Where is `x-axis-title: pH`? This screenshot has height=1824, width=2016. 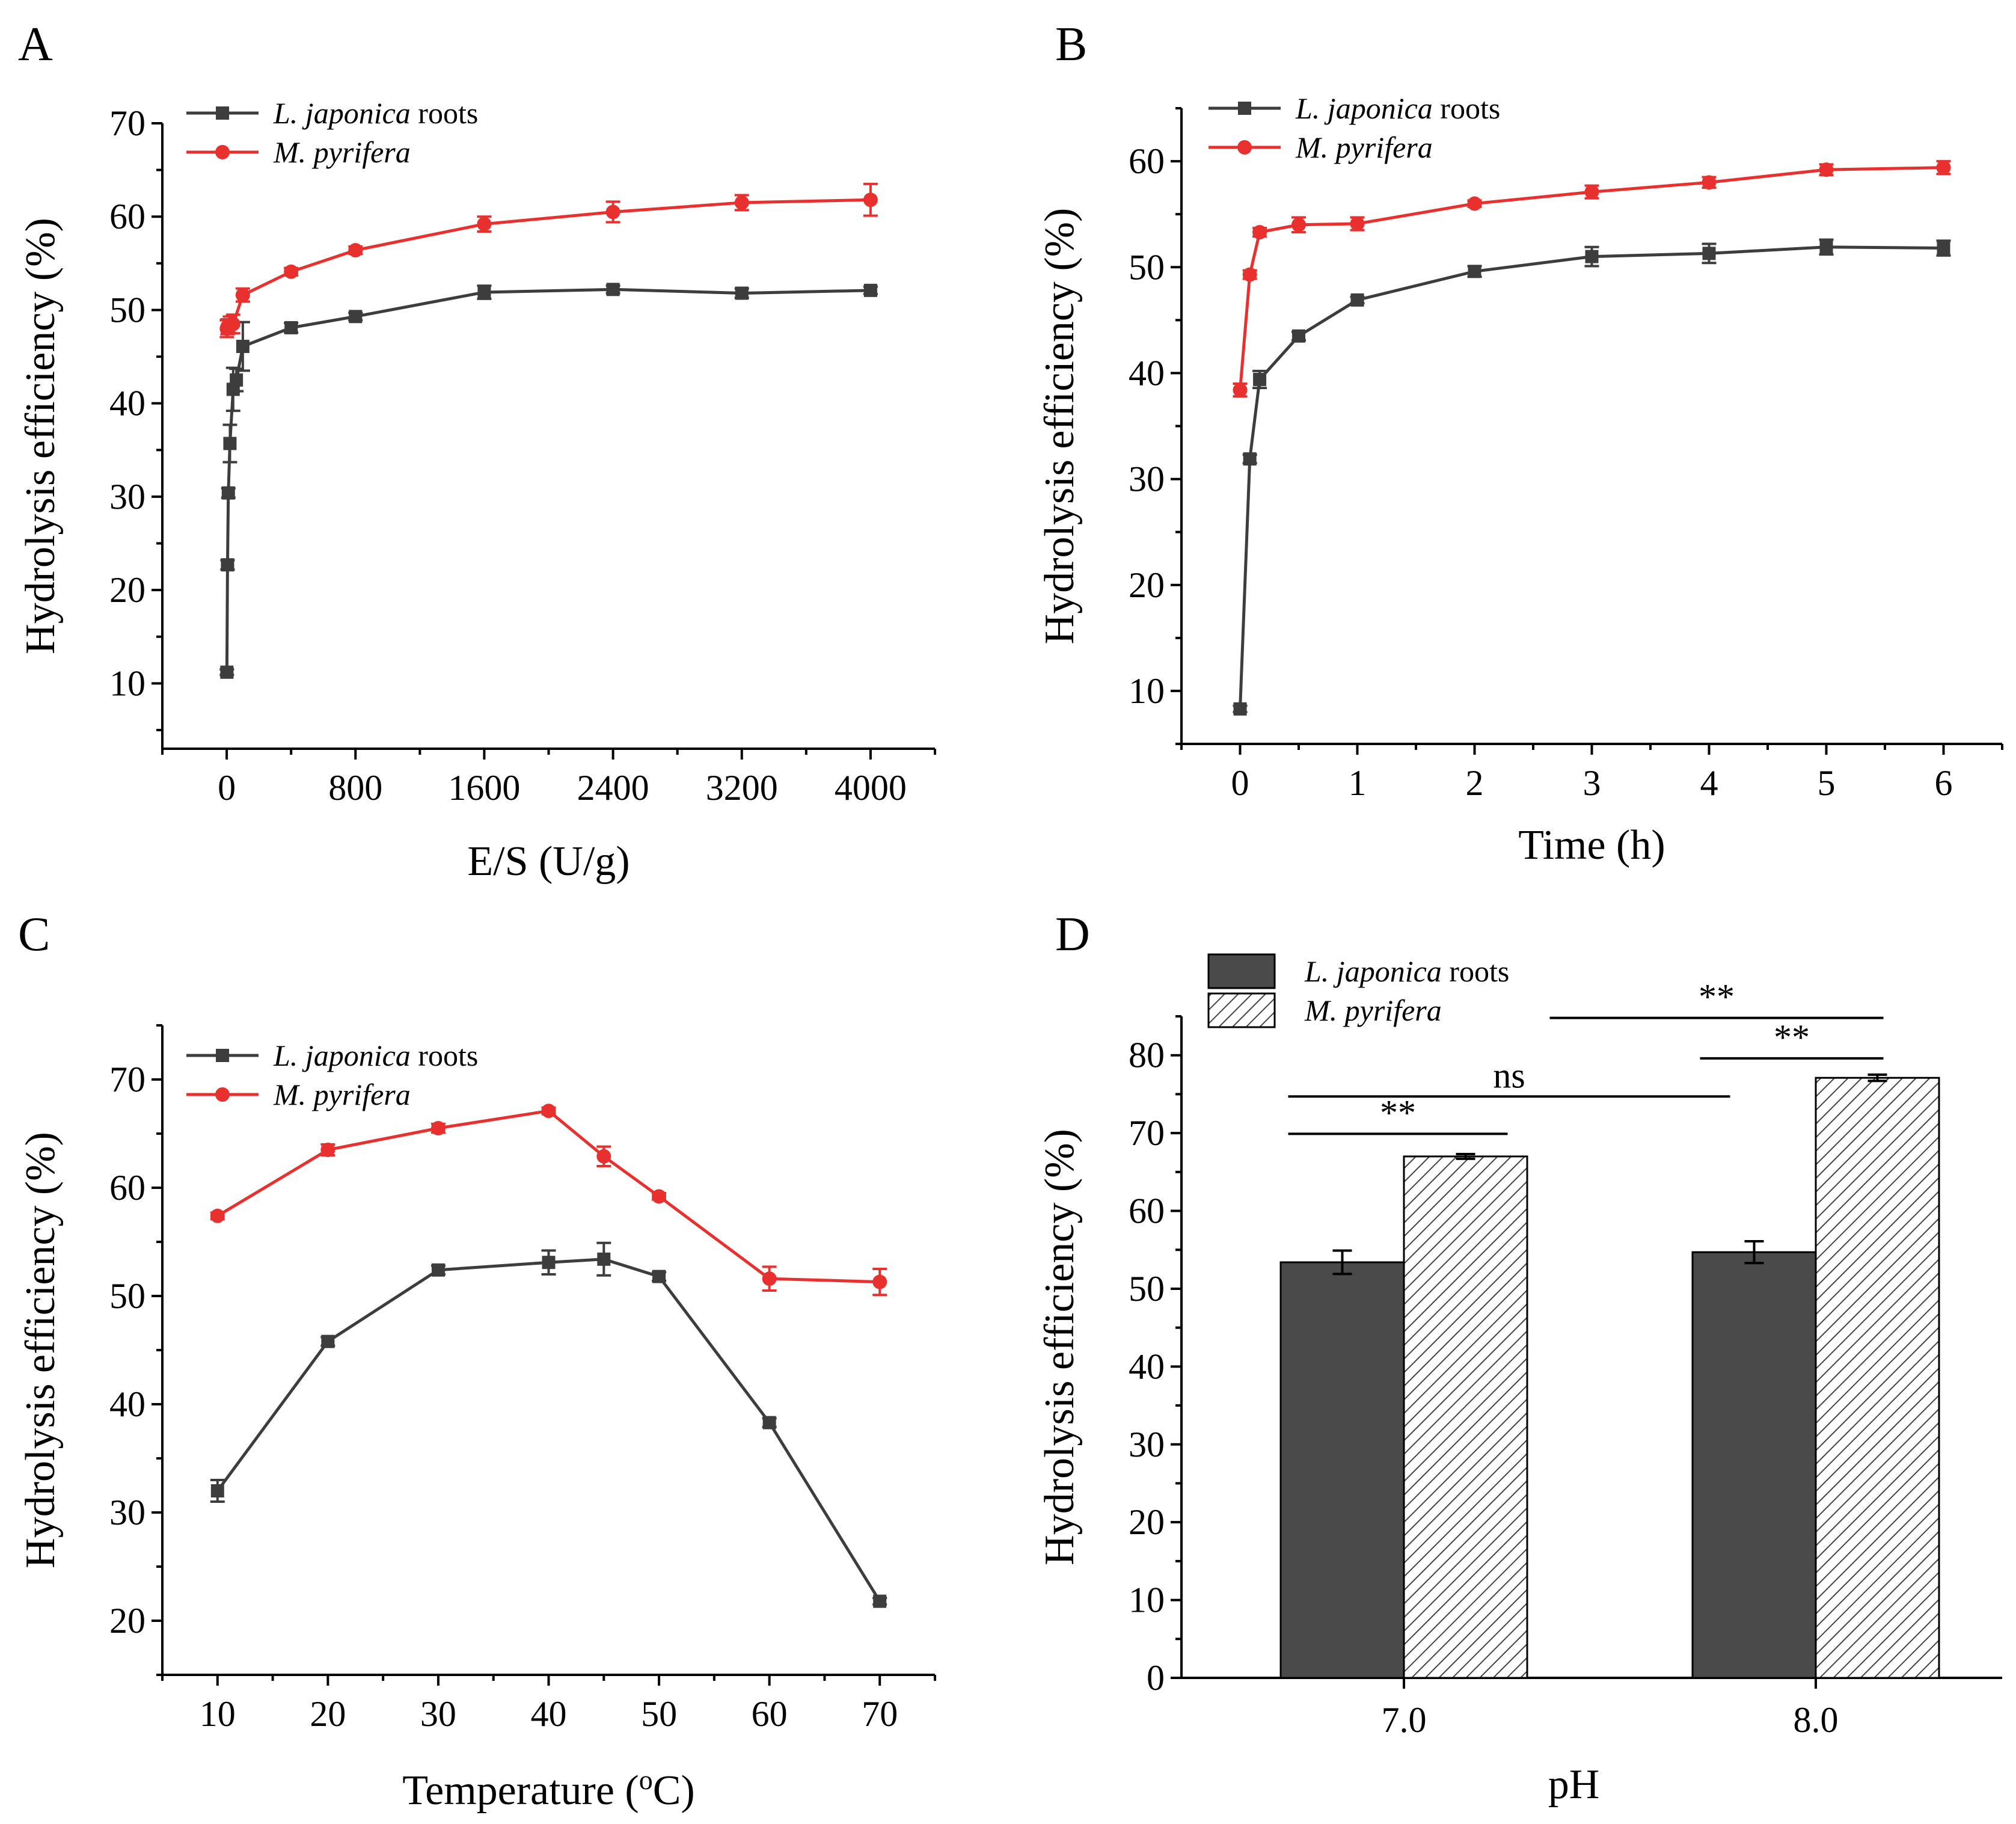 x-axis-title: pH is located at coordinates (1574, 1785).